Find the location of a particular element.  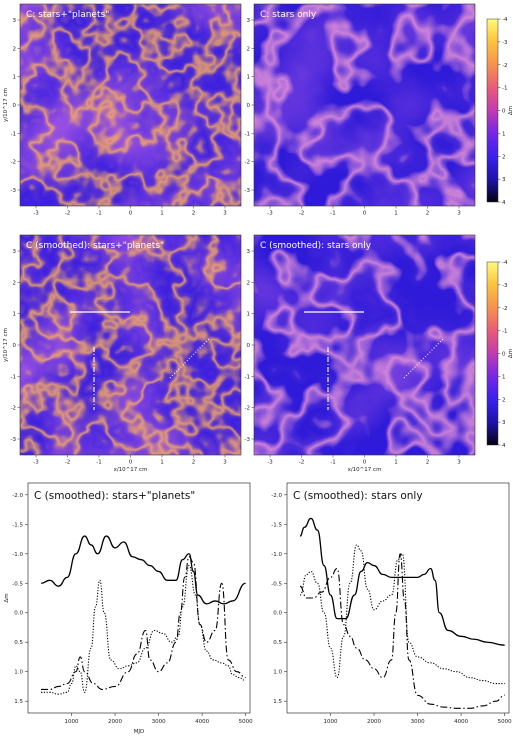

y-axis-label: Δm is located at coordinates (7, 597).